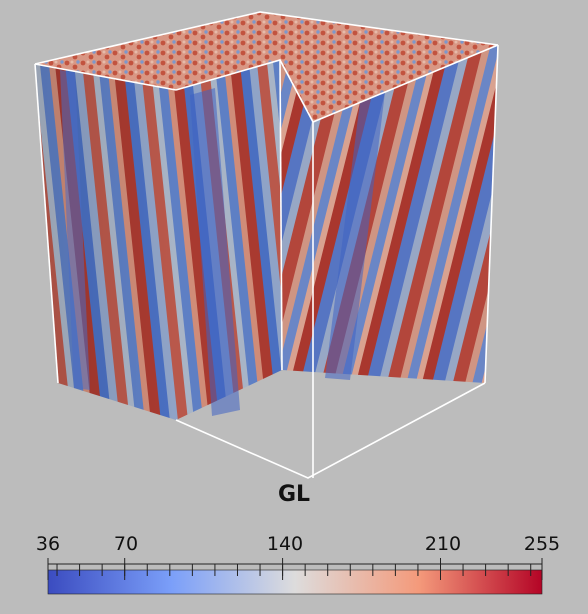 This screenshot has height=614, width=588. I want to click on colorbar-graphic, so click(295, 576).